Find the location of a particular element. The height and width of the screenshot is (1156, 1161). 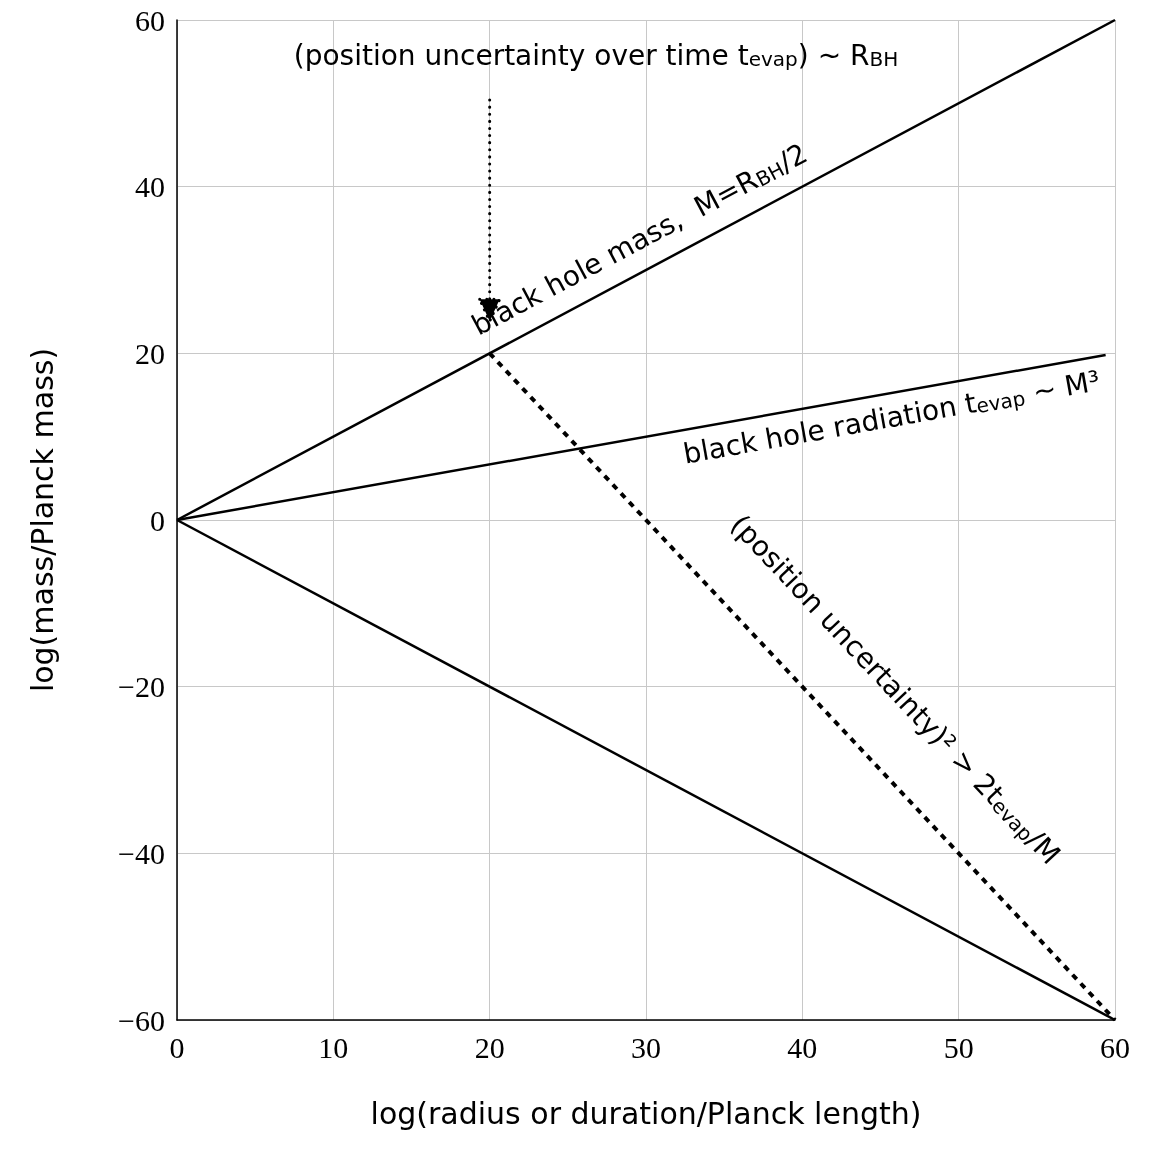

y-tick-label: 0 is located at coordinates (157, 520).